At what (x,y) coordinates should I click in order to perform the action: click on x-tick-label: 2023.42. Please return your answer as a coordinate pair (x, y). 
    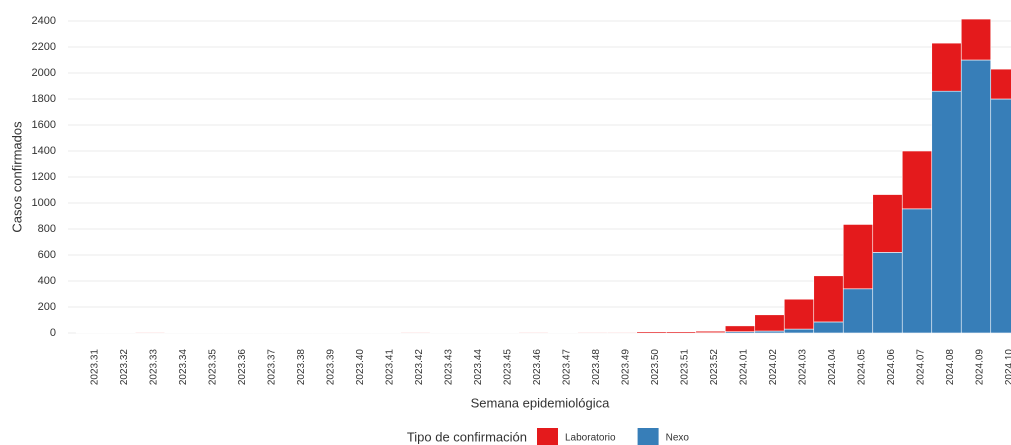
    Looking at the image, I should click on (419, 367).